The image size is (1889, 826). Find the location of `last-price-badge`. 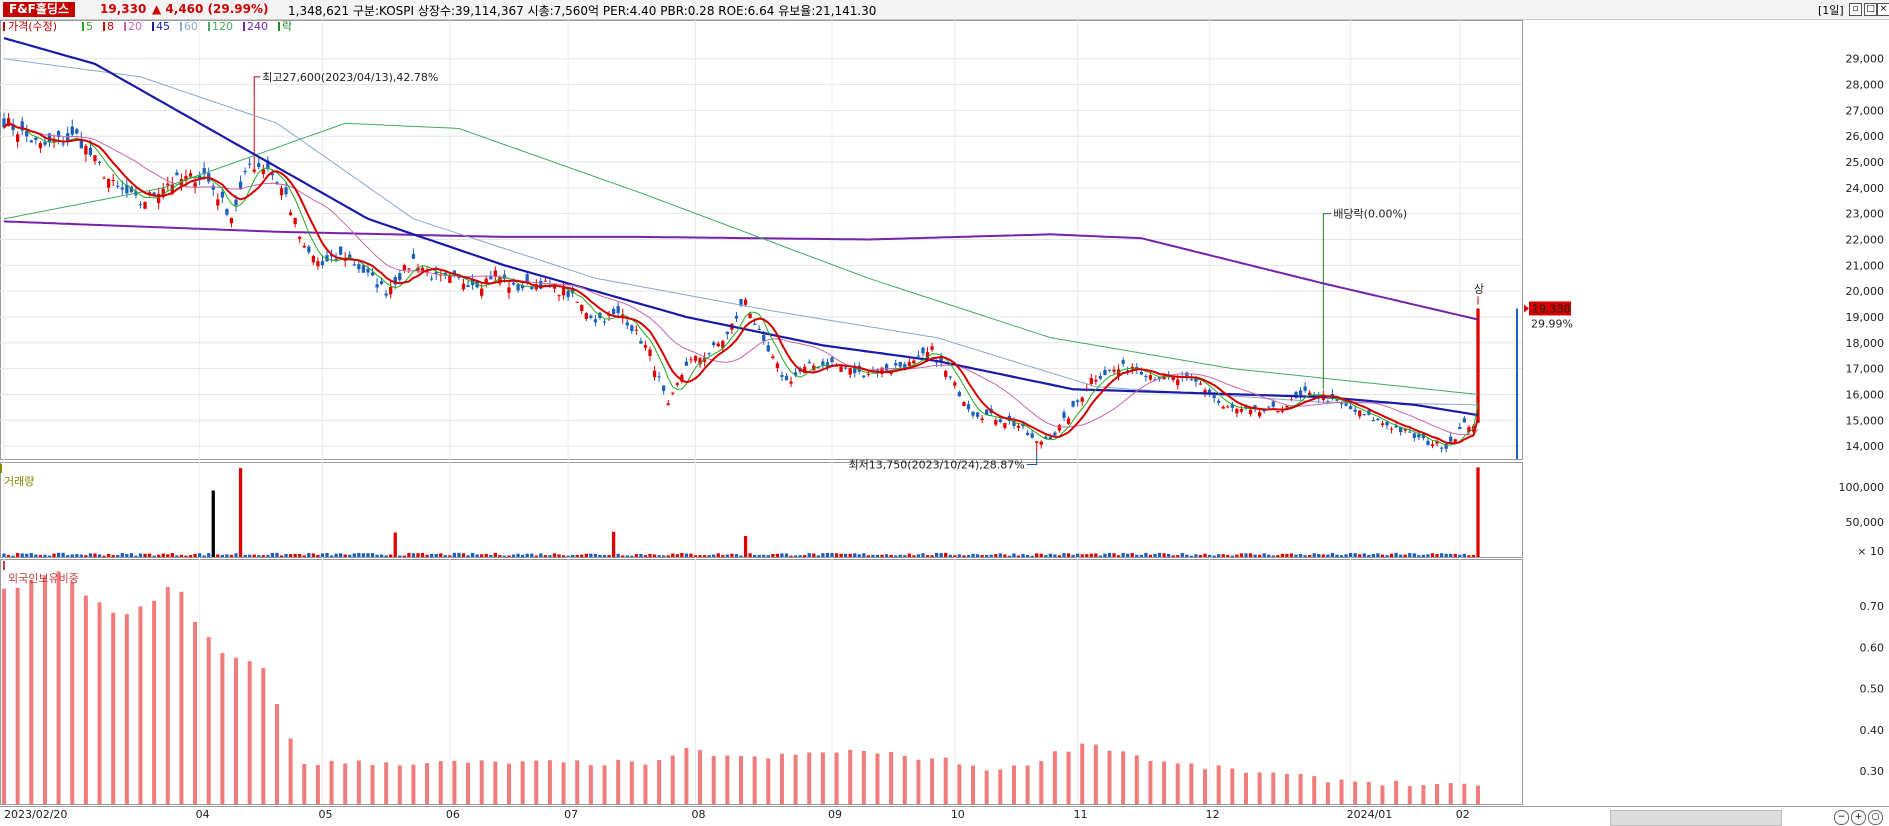

last-price-badge is located at coordinates (1550, 308).